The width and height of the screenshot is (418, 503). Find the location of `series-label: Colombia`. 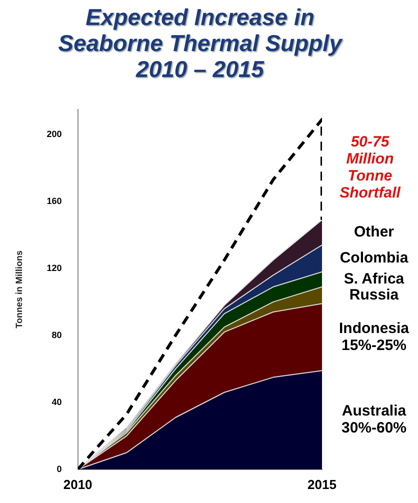

series-label: Colombia is located at coordinates (374, 258).